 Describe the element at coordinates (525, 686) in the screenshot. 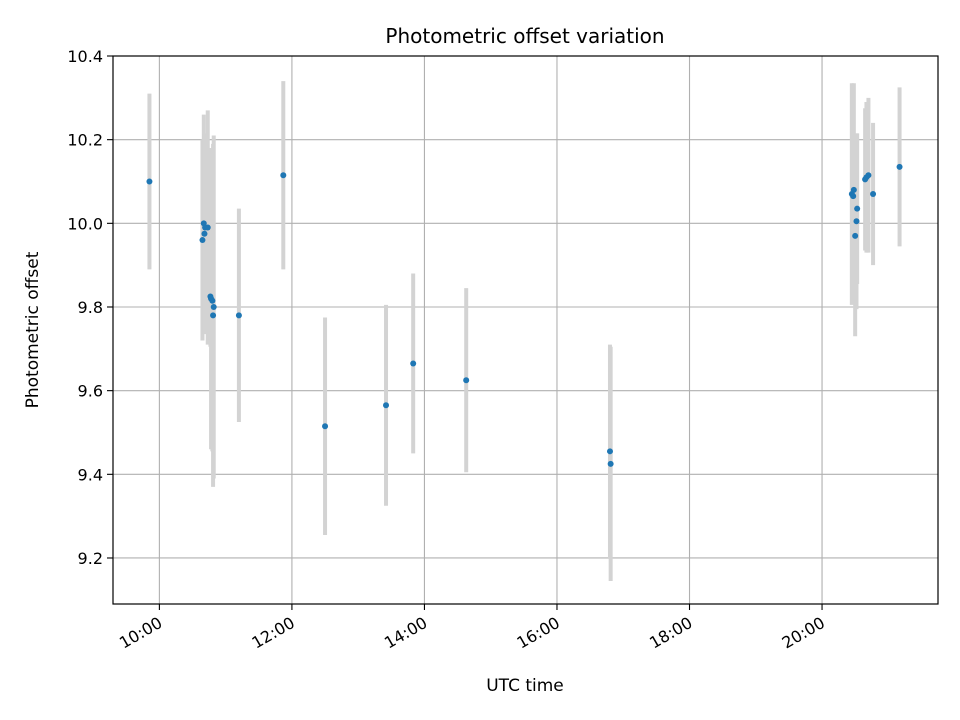

I see `x-axis-label: UTC time` at that location.